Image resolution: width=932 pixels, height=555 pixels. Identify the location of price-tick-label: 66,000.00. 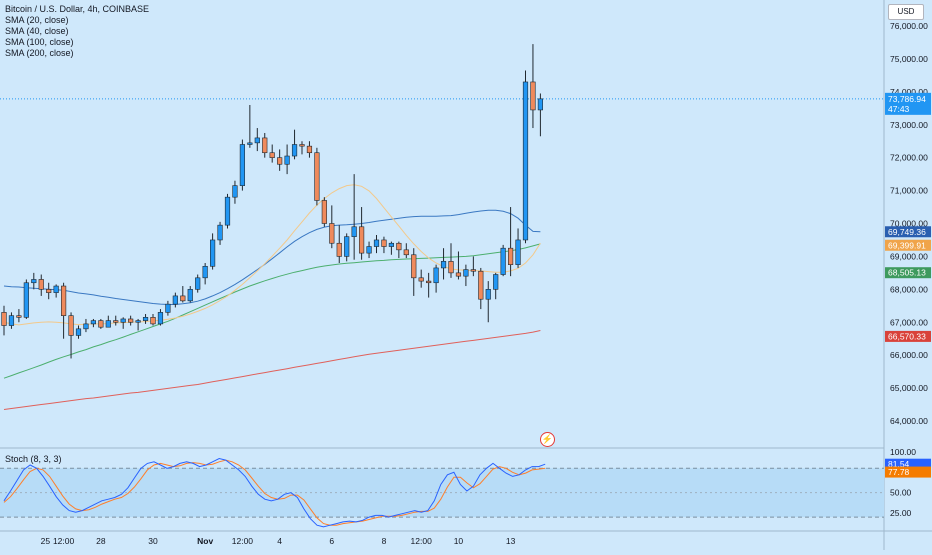
(909, 355).